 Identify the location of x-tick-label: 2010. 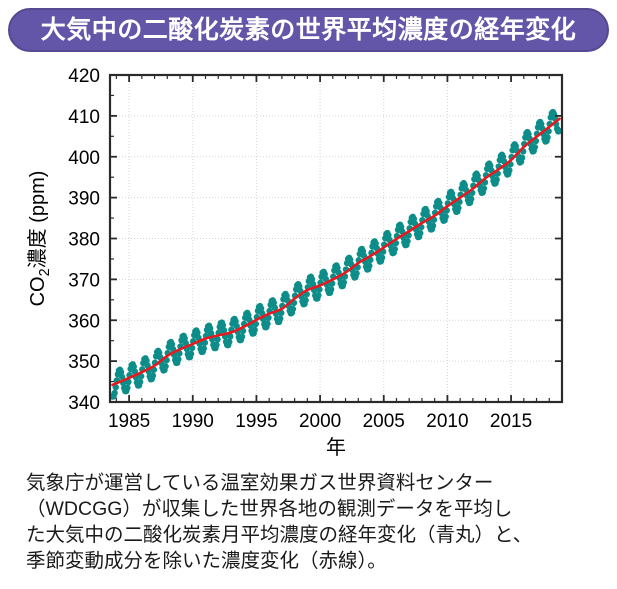
(447, 421).